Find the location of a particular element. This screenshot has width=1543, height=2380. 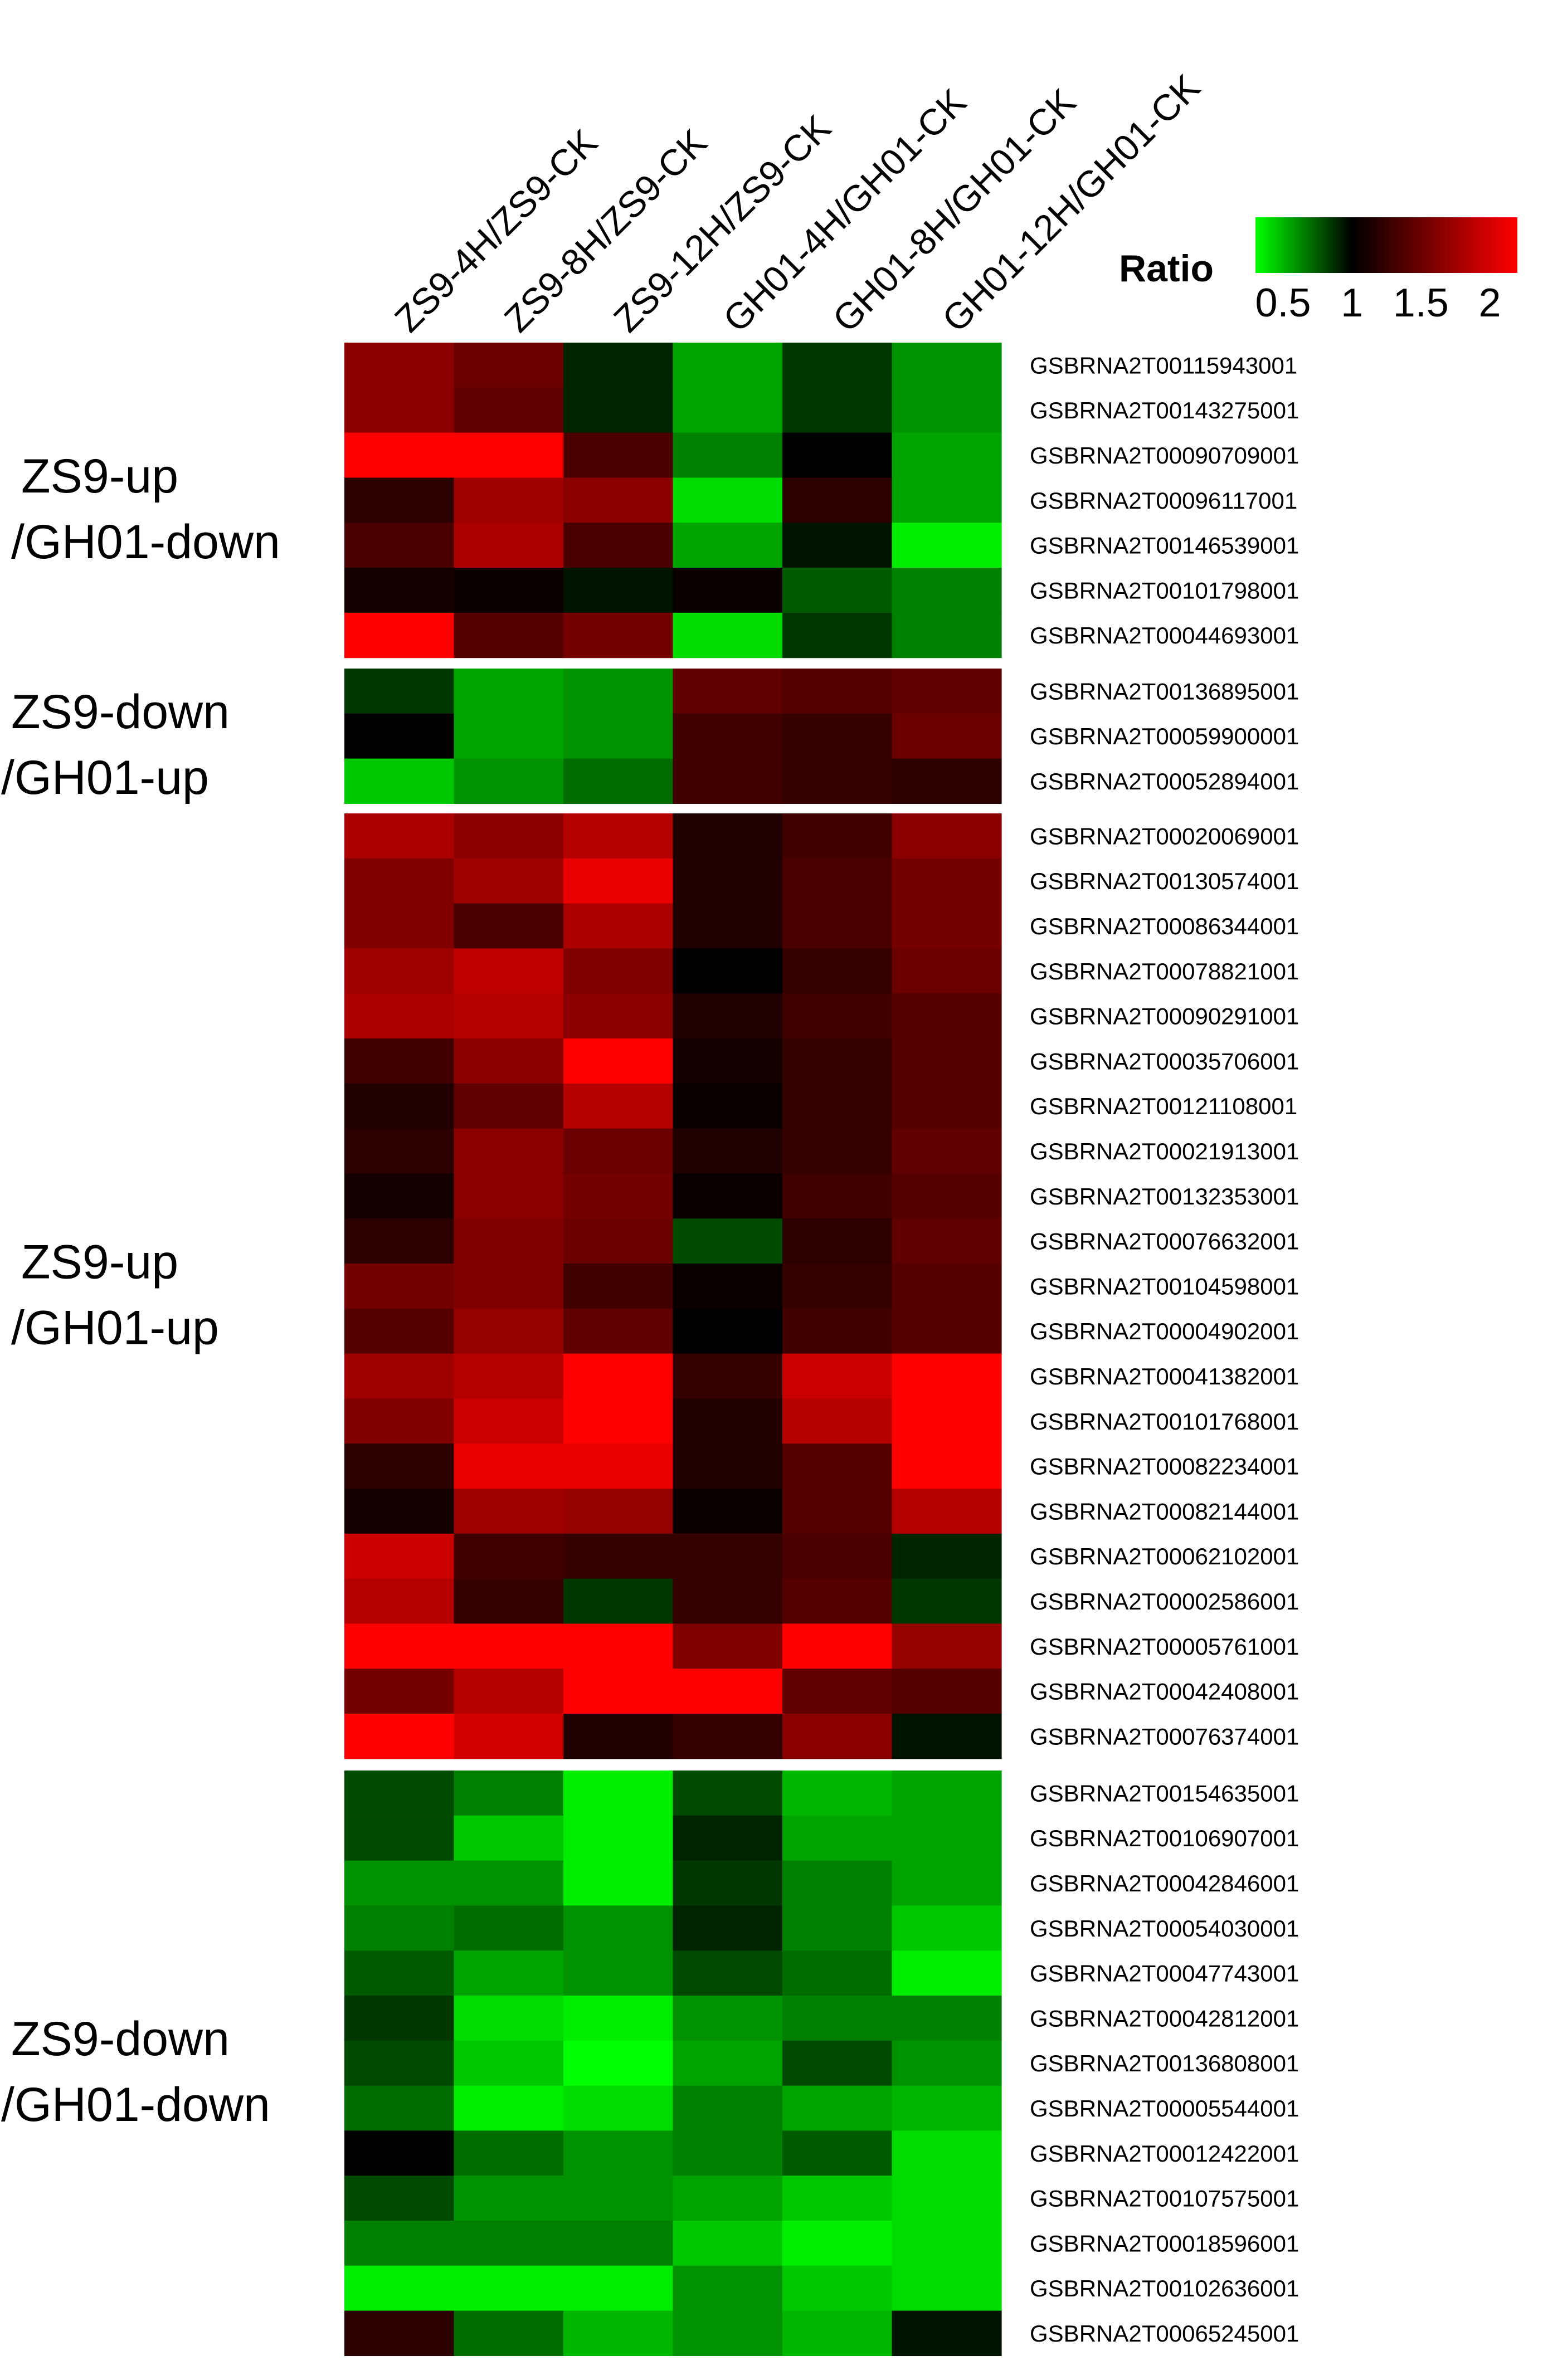

gene-label: GSBRNA2T00115943001 is located at coordinates (1163, 365).